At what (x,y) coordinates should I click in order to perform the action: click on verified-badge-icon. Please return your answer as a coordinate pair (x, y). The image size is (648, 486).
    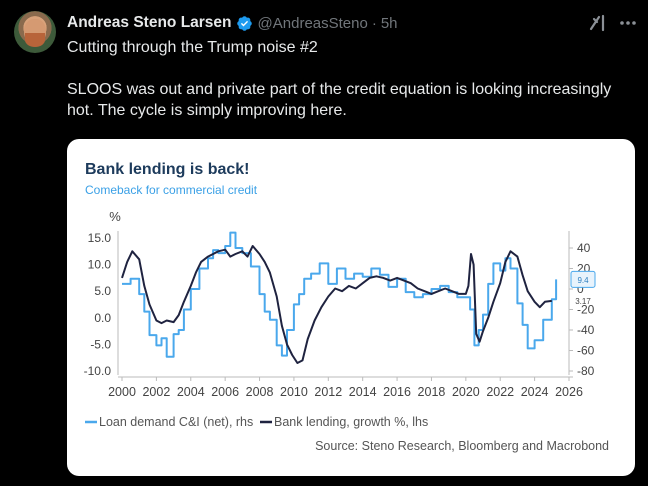
    Looking at the image, I should click on (244, 23).